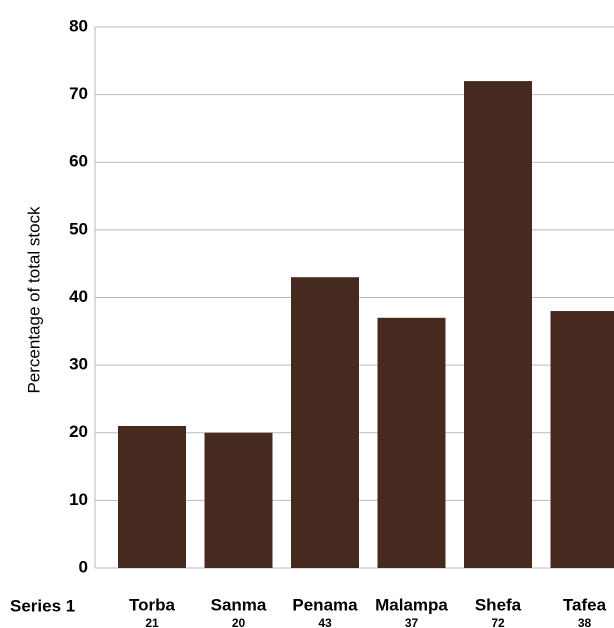  What do you see at coordinates (78, 431) in the screenshot?
I see `y-tick-label: 20` at bounding box center [78, 431].